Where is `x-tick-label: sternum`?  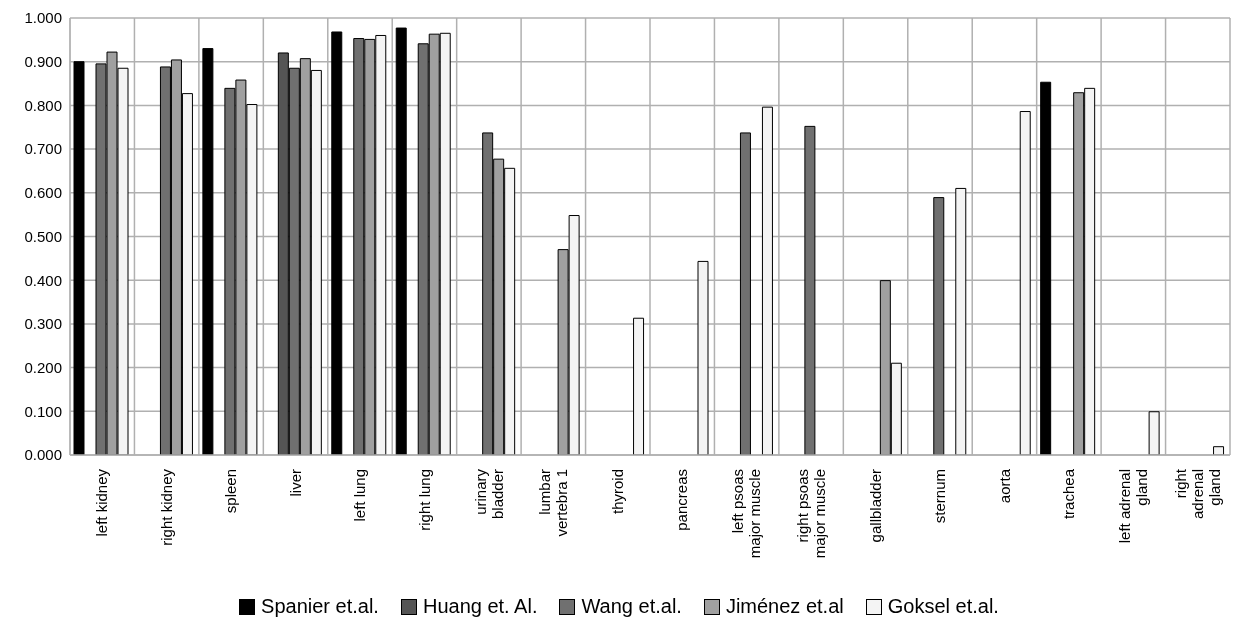 x-tick-label: sternum is located at coordinates (940, 496).